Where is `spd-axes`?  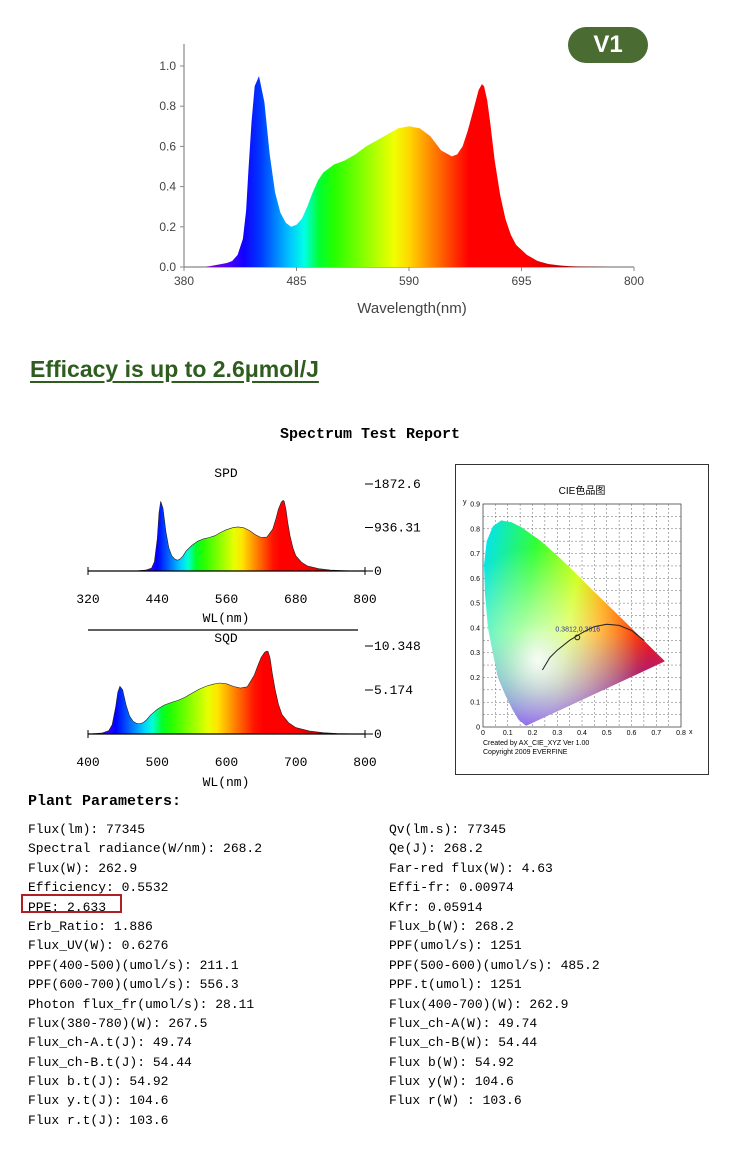 spd-axes is located at coordinates (226, 537).